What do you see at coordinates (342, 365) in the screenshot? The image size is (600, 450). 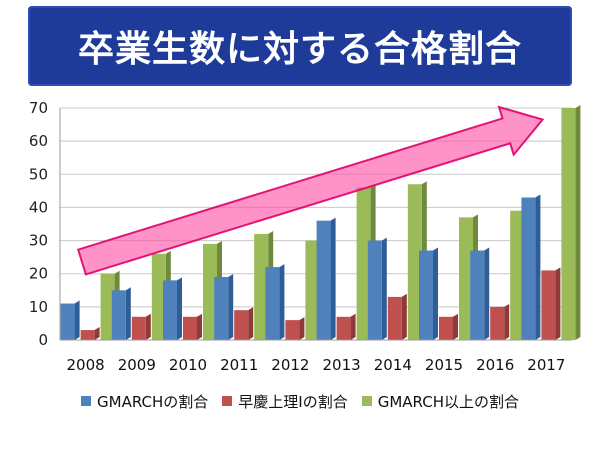 I see `x-tick-label: 2013` at bounding box center [342, 365].